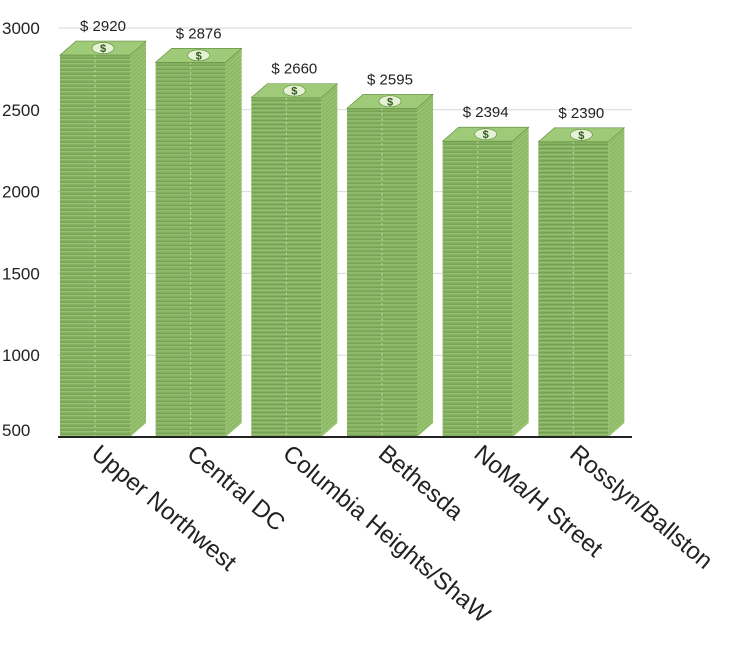 The height and width of the screenshot is (654, 733). What do you see at coordinates (103, 26) in the screenshot?
I see `value-label: $ 2920` at bounding box center [103, 26].